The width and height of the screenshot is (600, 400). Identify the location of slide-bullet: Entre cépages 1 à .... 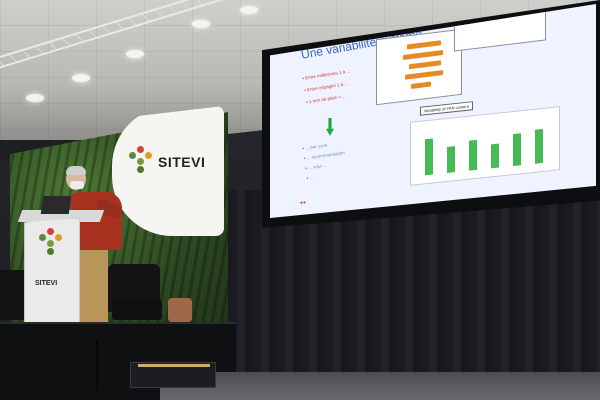
(328, 86).